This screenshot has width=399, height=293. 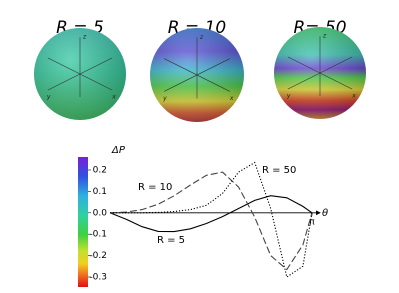 What do you see at coordinates (98, 277) in the screenshot?
I see `y-tick-label: -0.3` at bounding box center [98, 277].